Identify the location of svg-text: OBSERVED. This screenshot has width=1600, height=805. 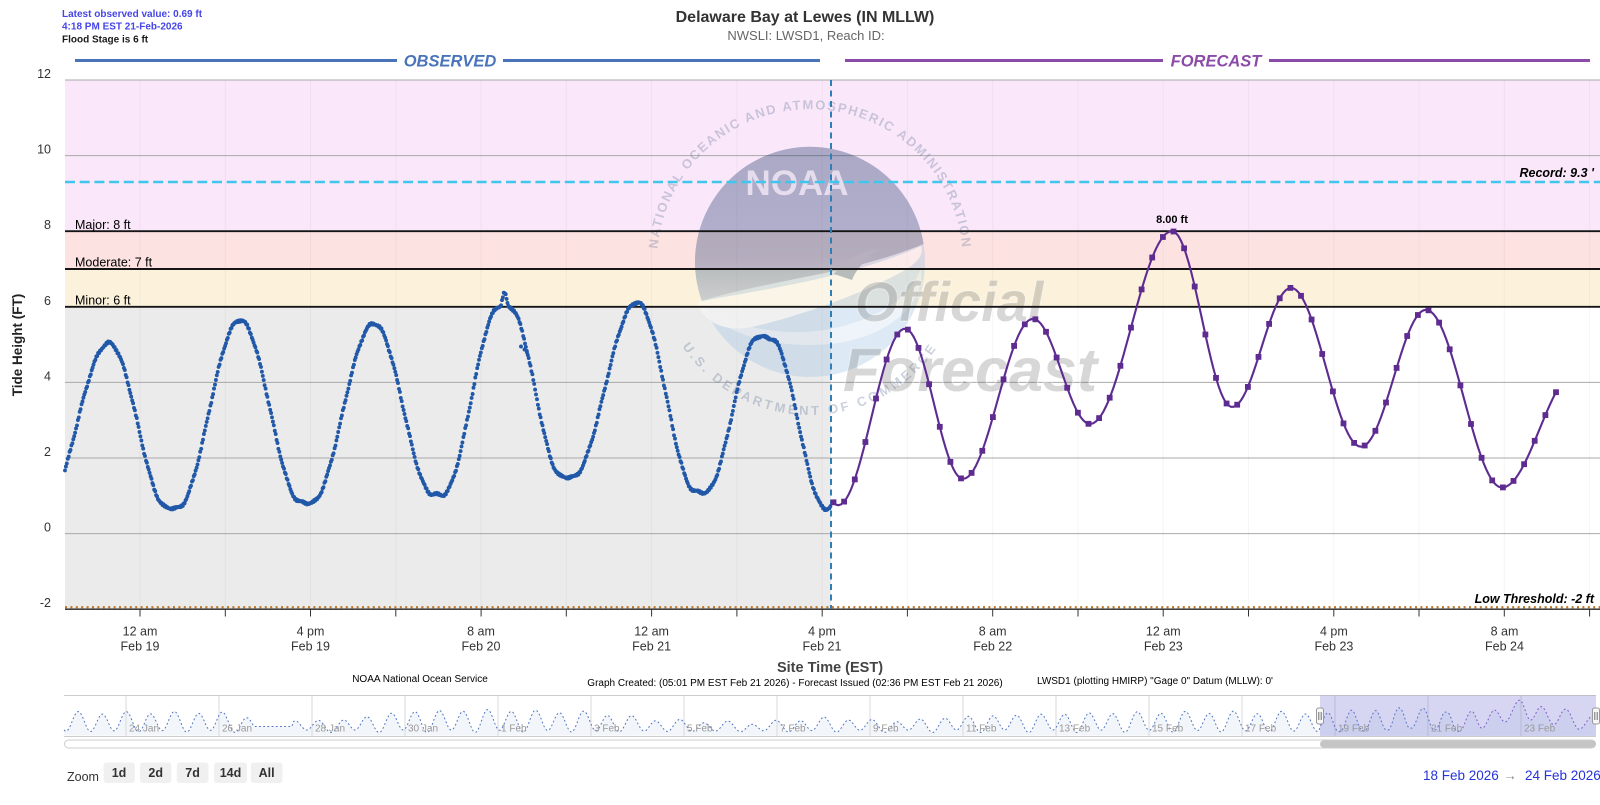
(450, 62).